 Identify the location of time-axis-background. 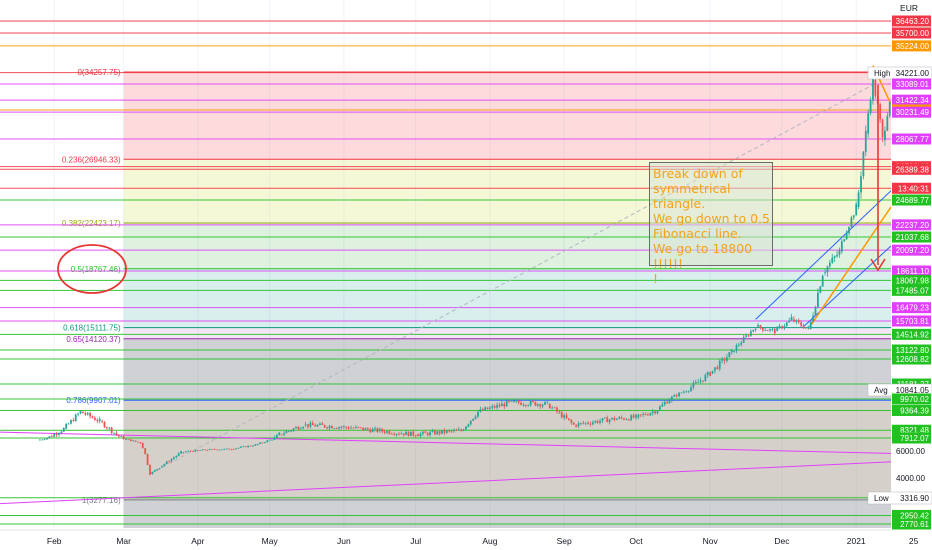
(466, 540).